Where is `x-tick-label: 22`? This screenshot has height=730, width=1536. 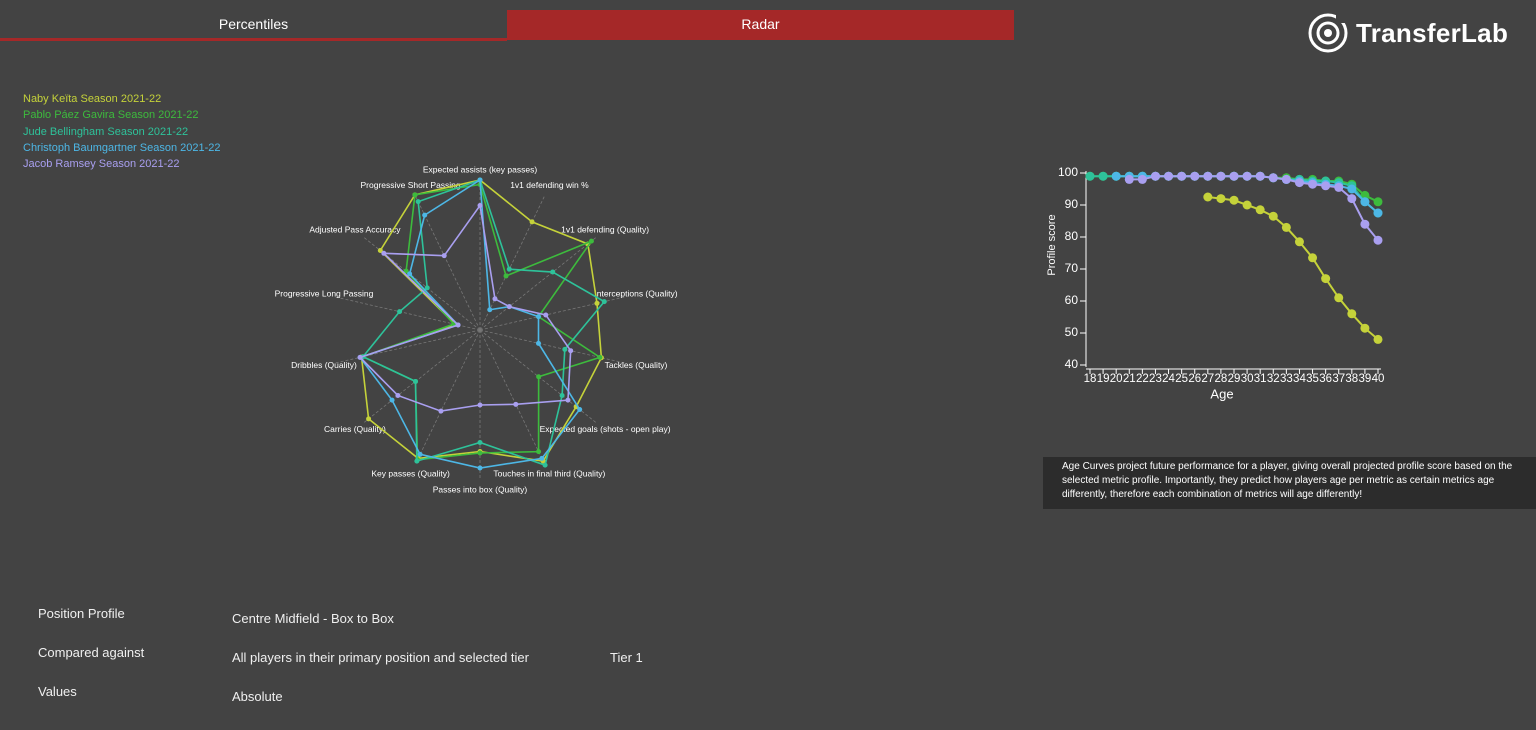
x-tick-label: 22 is located at coordinates (1142, 379).